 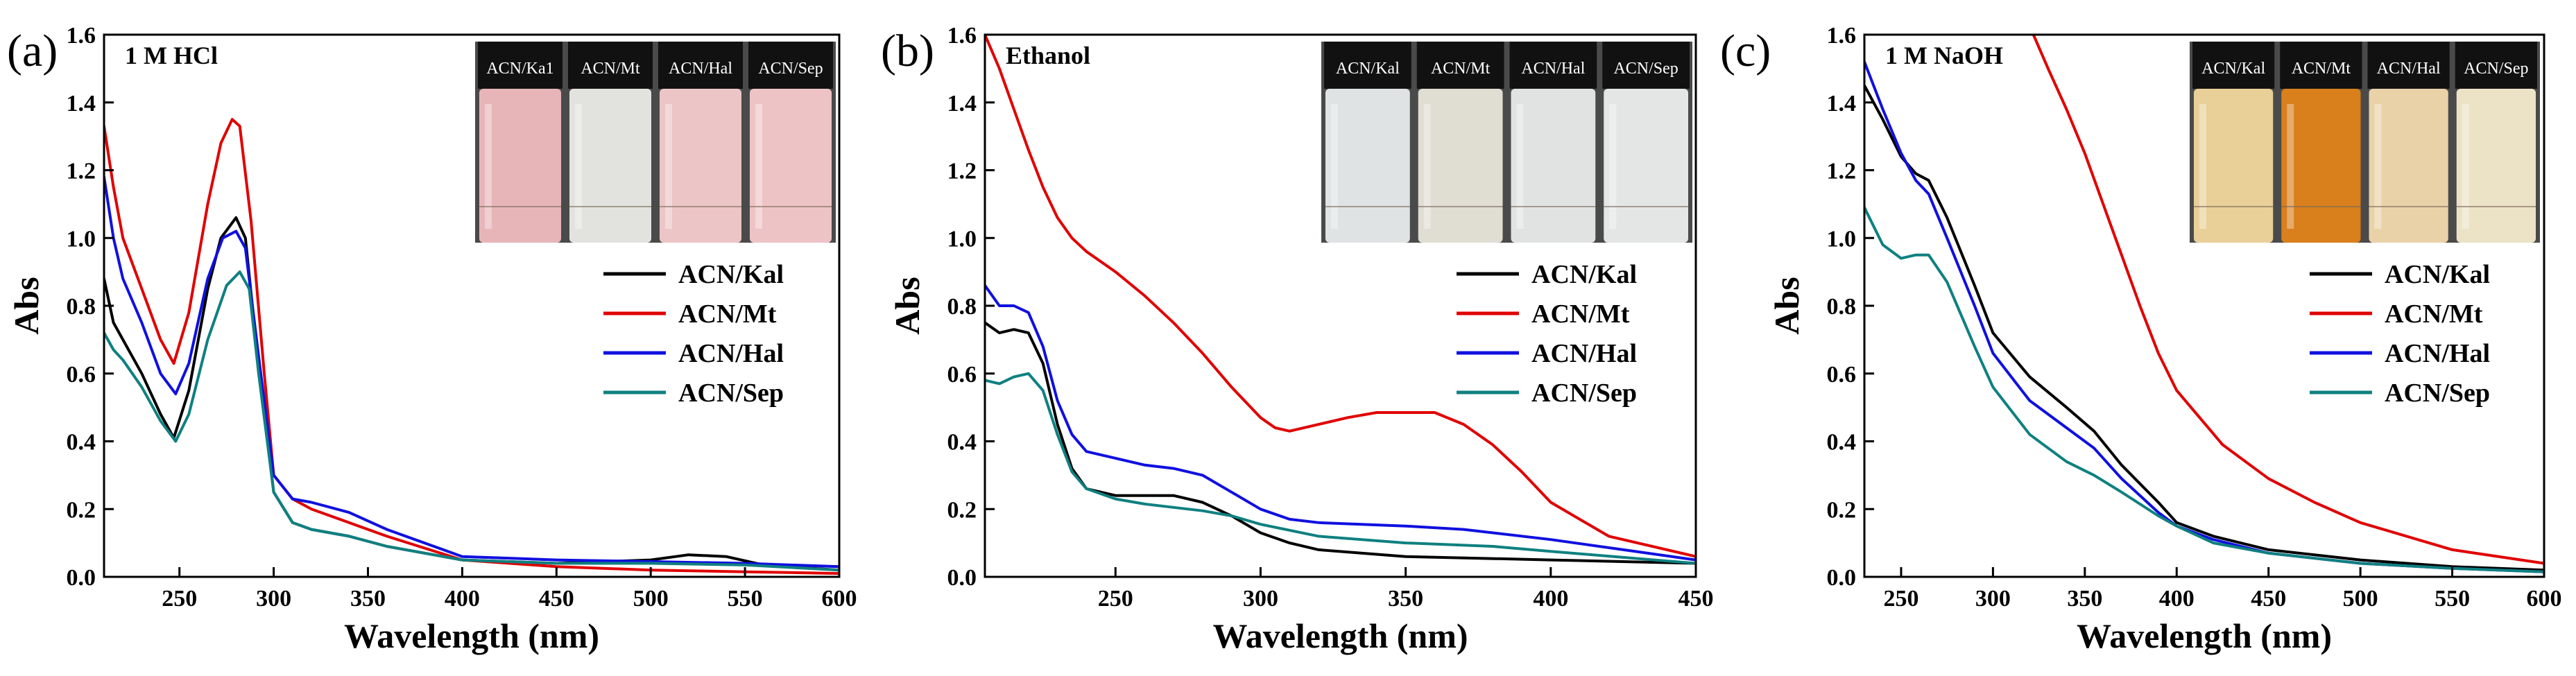 I want to click on condition-label: 1 M HCl, so click(x=171, y=55).